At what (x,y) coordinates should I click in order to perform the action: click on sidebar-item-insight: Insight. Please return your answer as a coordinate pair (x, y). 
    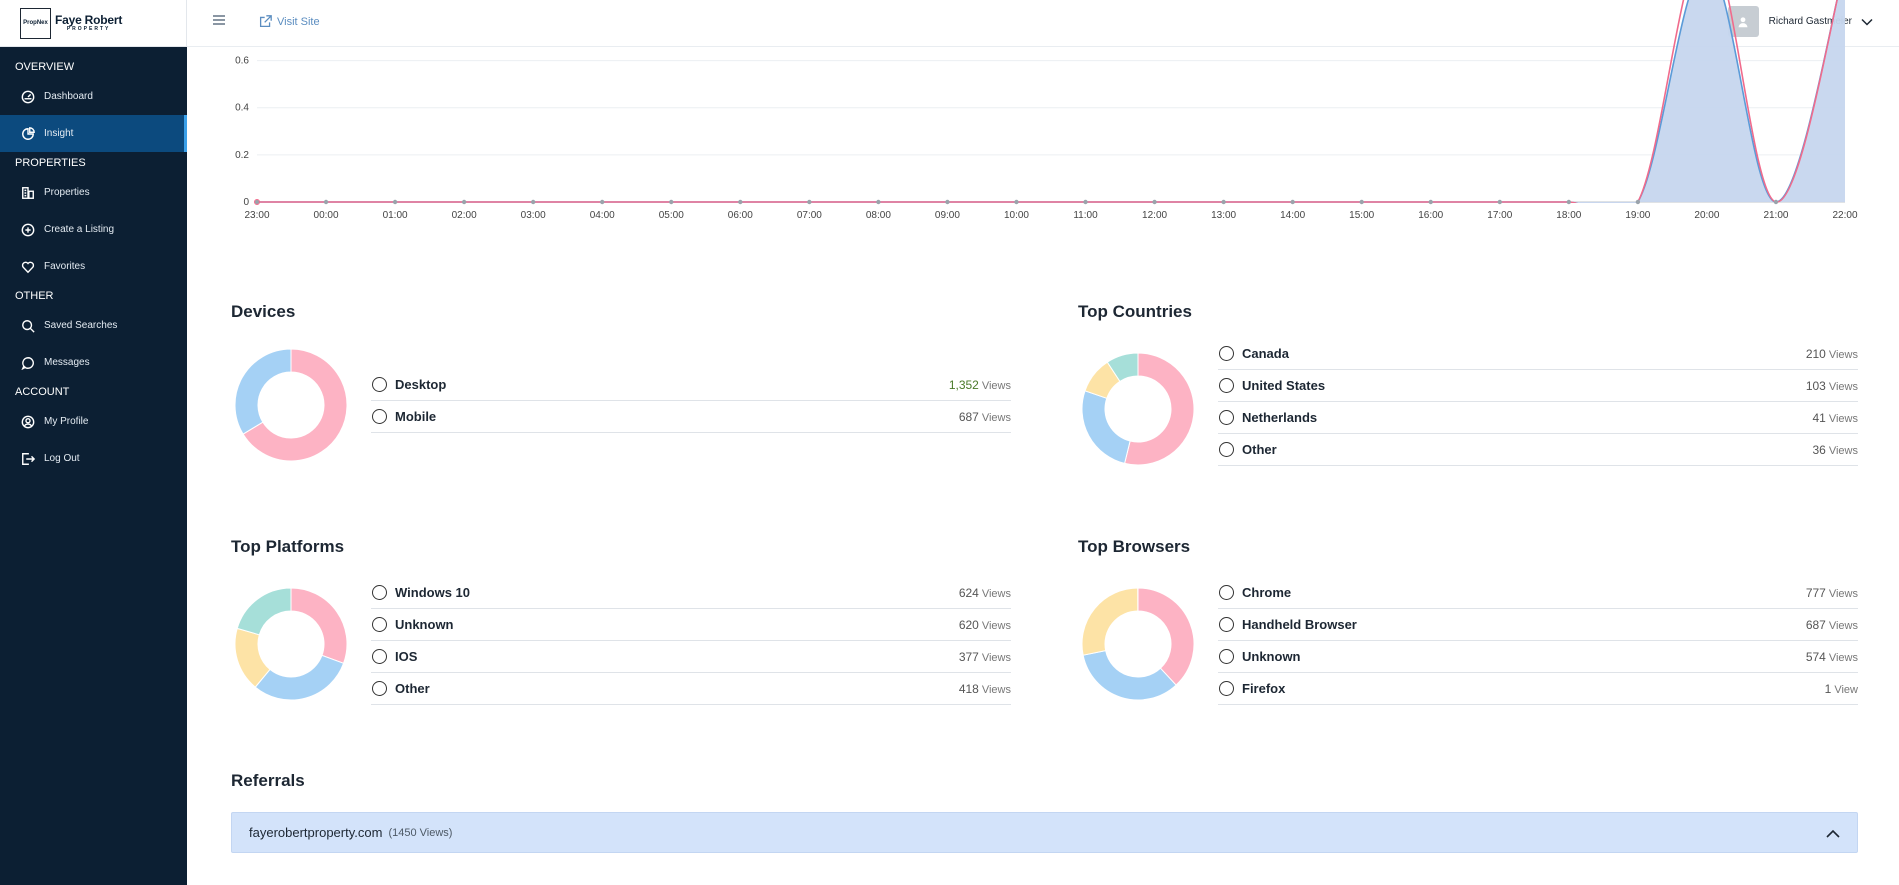
    Looking at the image, I should click on (93, 133).